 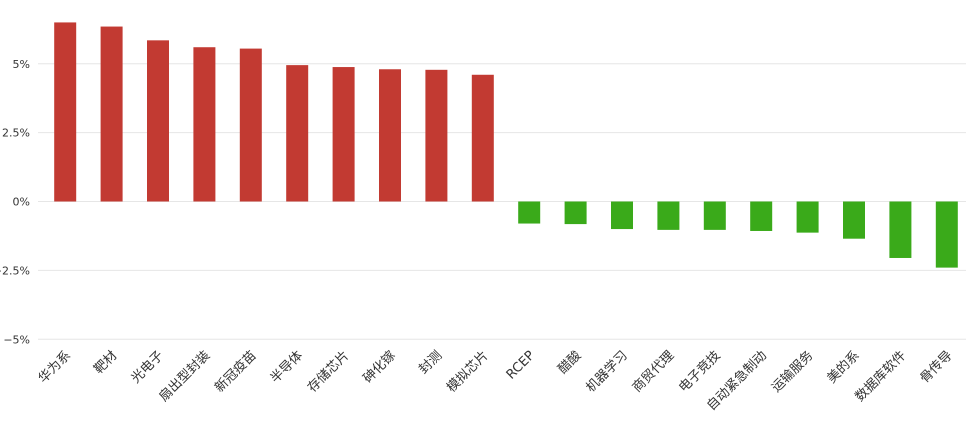 I want to click on y-tick-label: −5%, so click(x=16, y=339).